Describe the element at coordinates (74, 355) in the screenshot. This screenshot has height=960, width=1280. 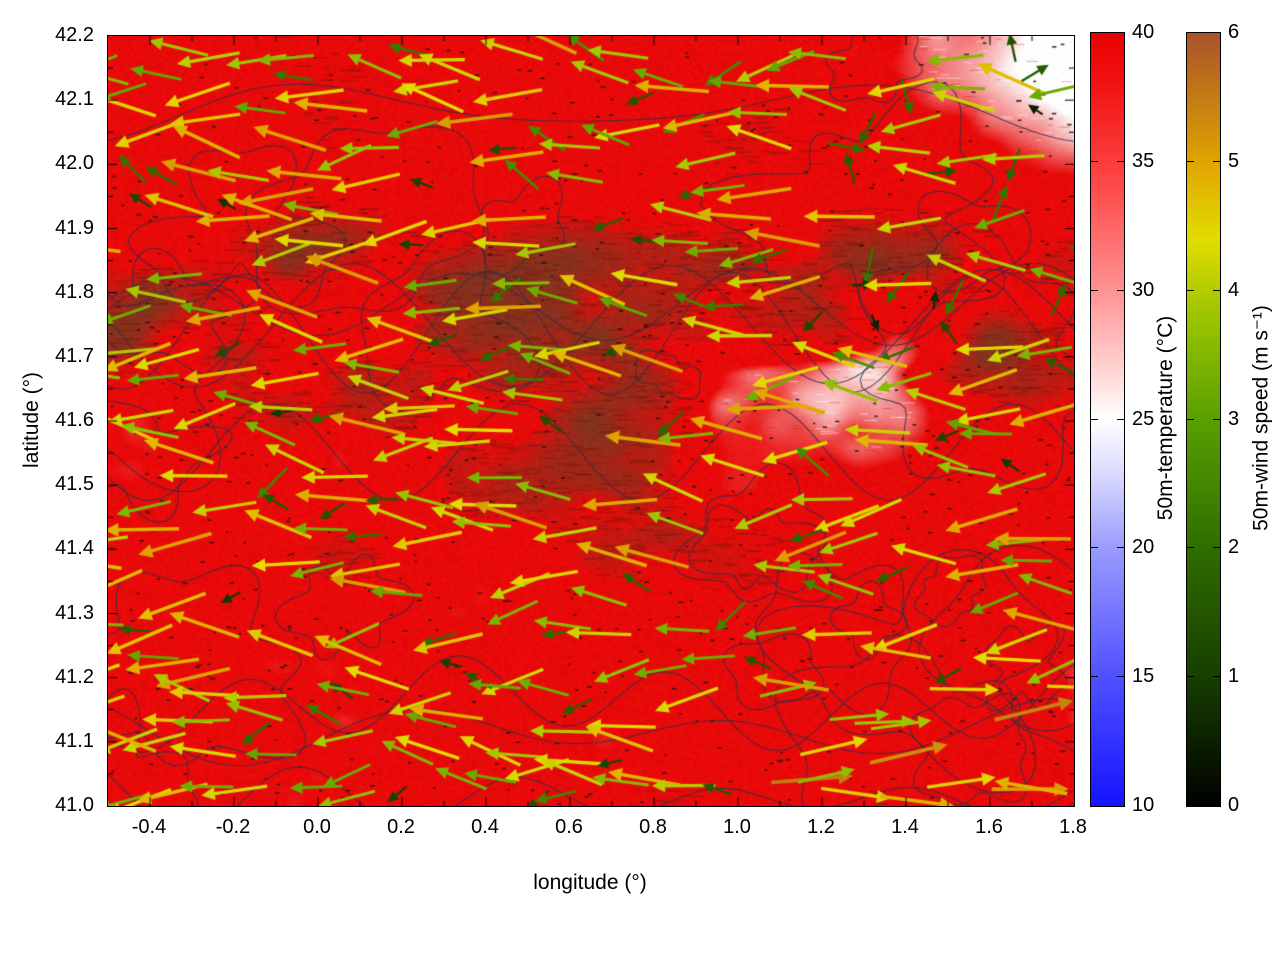
I see `y-tick-label: 41.7` at that location.